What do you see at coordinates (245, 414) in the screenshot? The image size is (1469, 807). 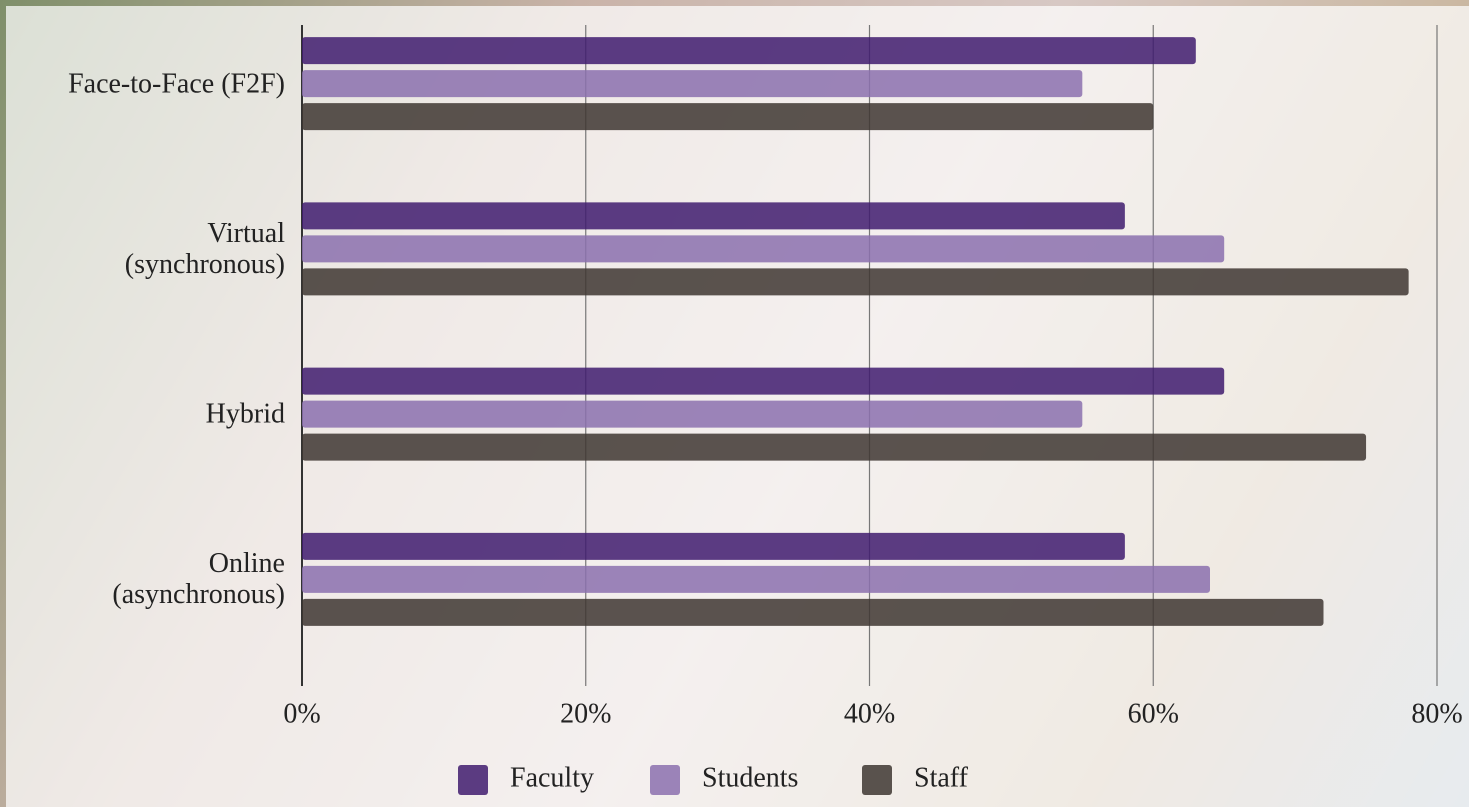 I see `y-tick-label: Hybrid` at bounding box center [245, 414].